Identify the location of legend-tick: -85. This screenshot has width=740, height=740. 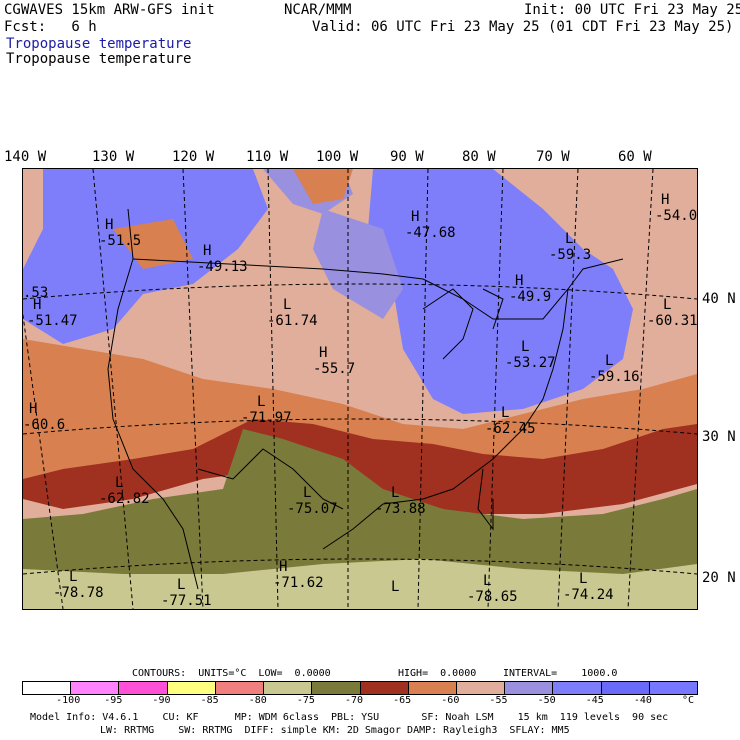
(209, 700).